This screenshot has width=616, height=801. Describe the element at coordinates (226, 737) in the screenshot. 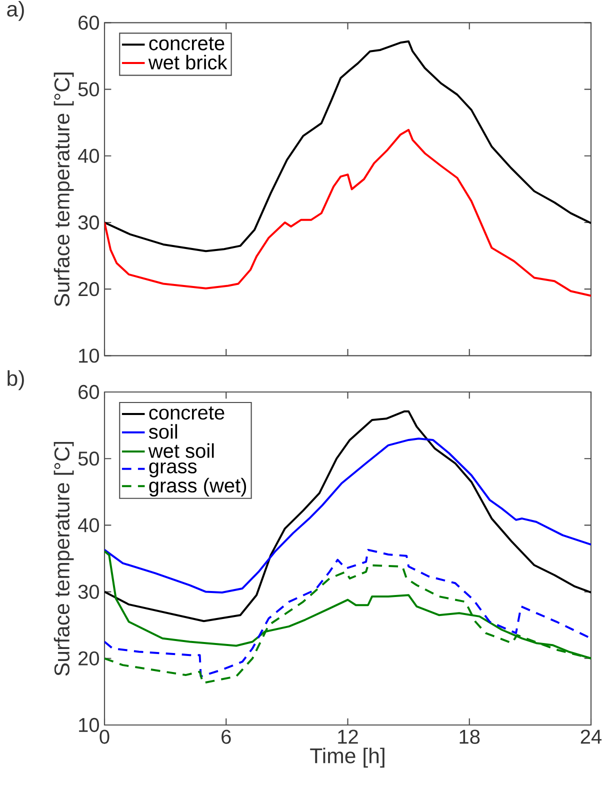

I see `x-tick-label: 6` at that location.